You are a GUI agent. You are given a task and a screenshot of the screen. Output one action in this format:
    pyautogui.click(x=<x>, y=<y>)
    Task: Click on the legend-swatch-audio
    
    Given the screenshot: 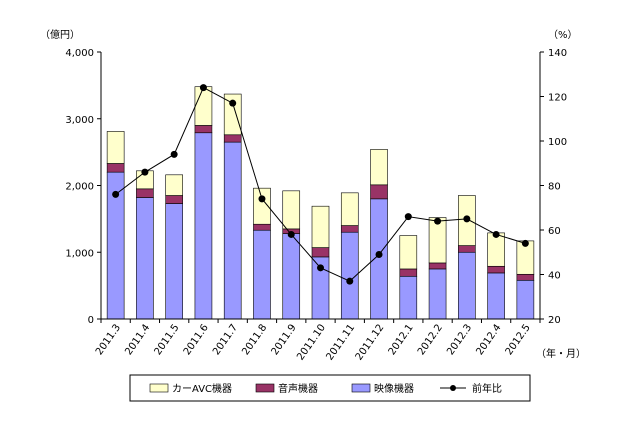 What is the action you would take?
    pyautogui.click(x=265, y=388)
    